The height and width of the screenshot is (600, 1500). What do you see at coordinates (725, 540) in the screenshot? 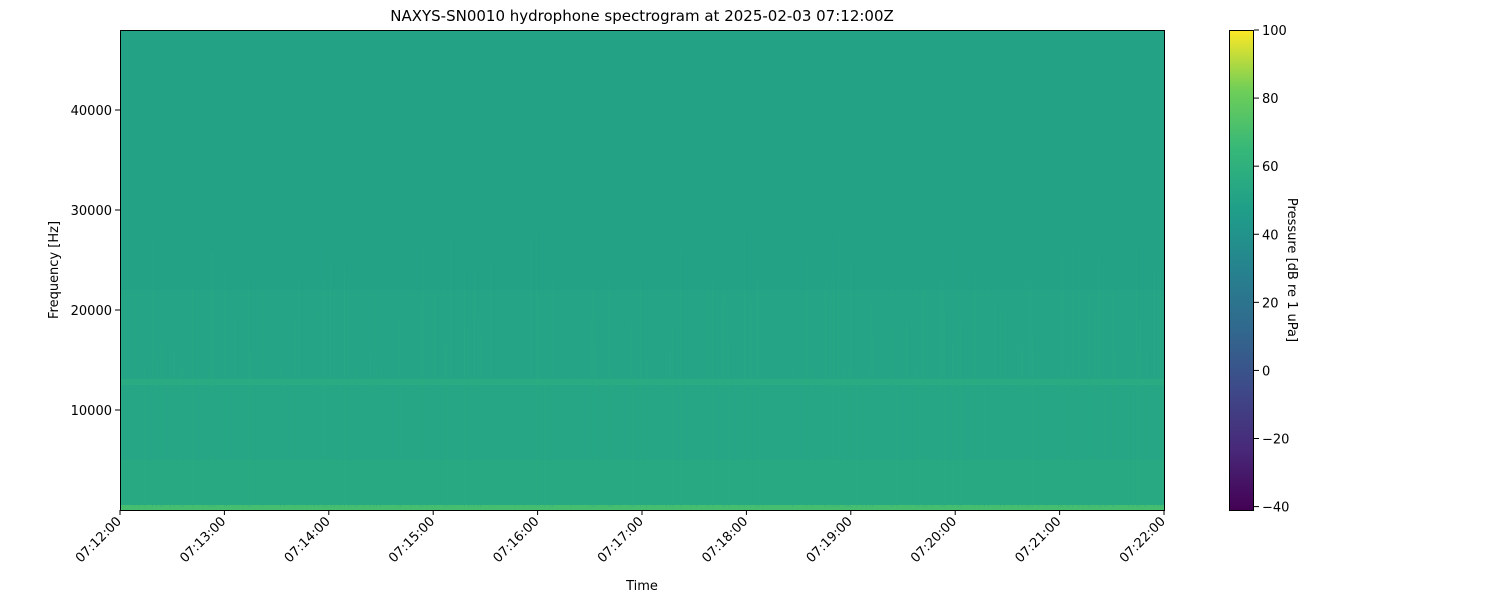
I see `x-tick-label: 07:18:00` at bounding box center [725, 540].